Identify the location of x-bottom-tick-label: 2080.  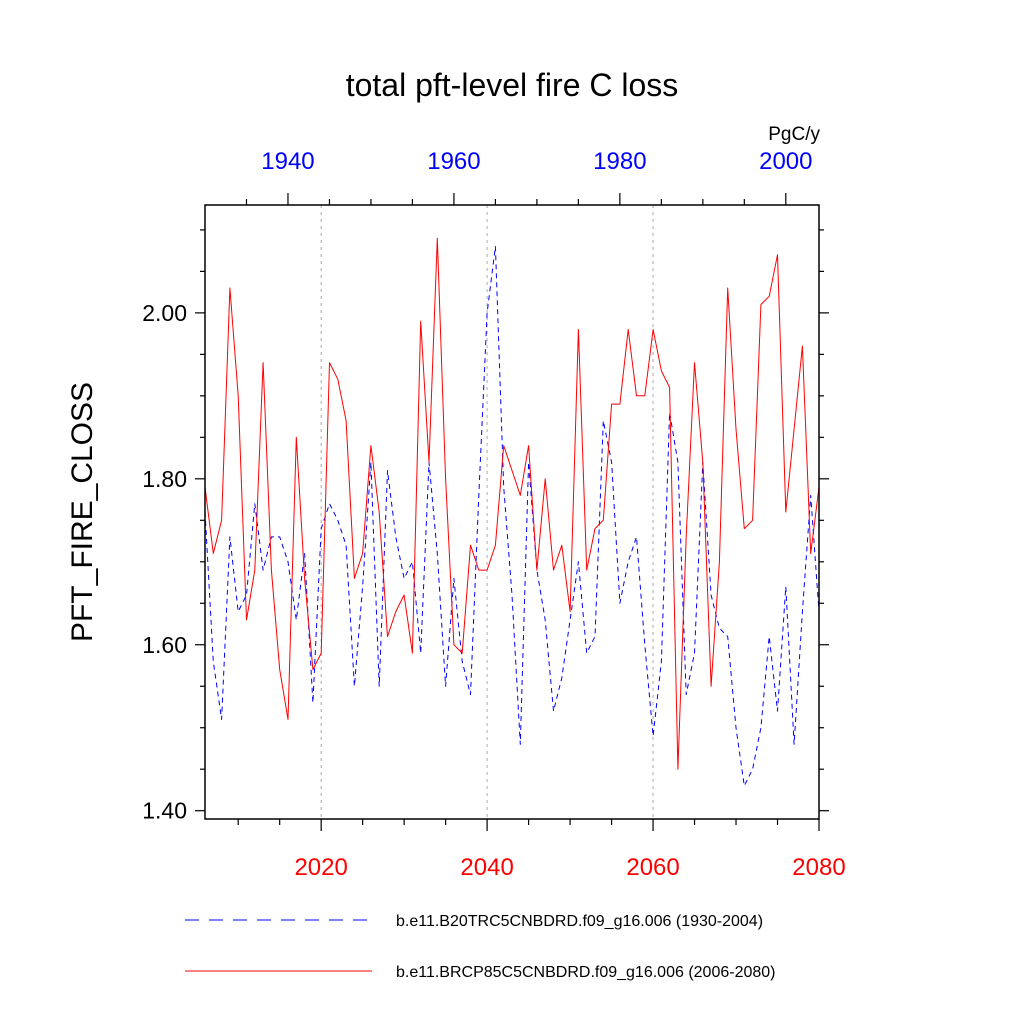
(818, 867).